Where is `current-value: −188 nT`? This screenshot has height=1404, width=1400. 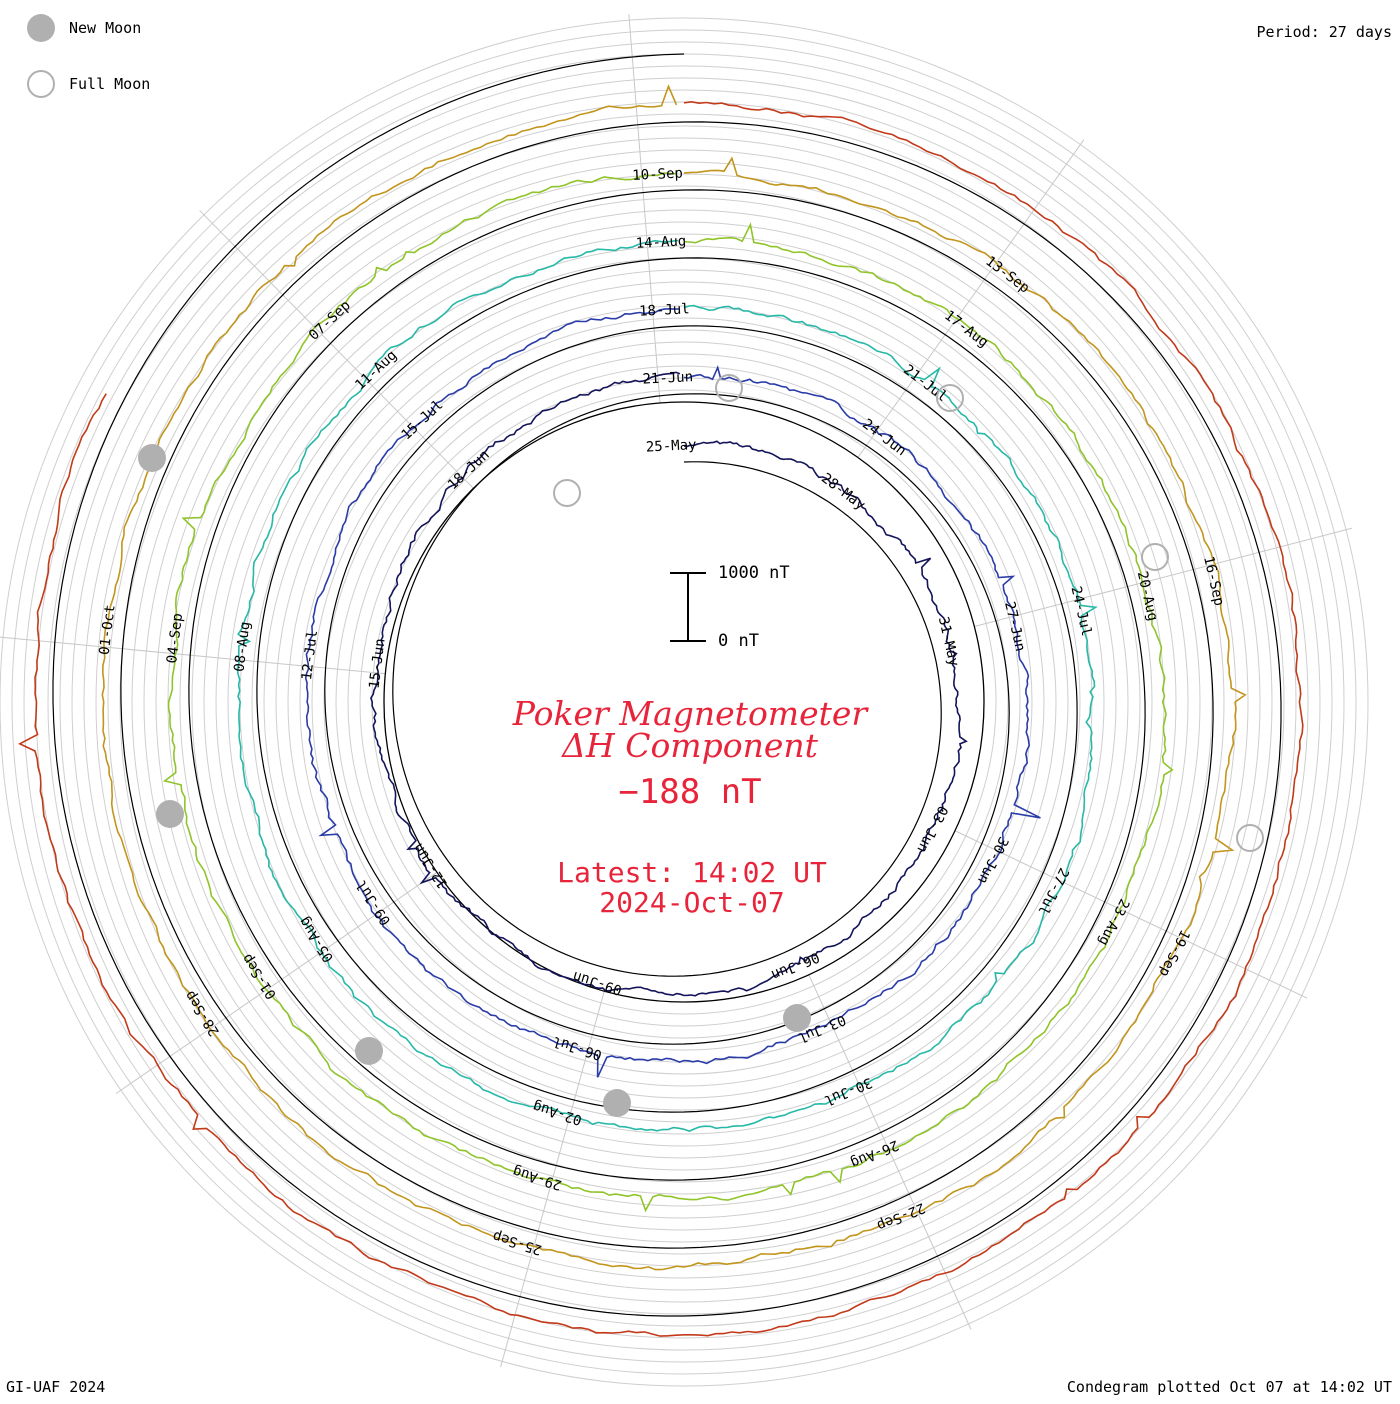 current-value: −188 nT is located at coordinates (690, 792).